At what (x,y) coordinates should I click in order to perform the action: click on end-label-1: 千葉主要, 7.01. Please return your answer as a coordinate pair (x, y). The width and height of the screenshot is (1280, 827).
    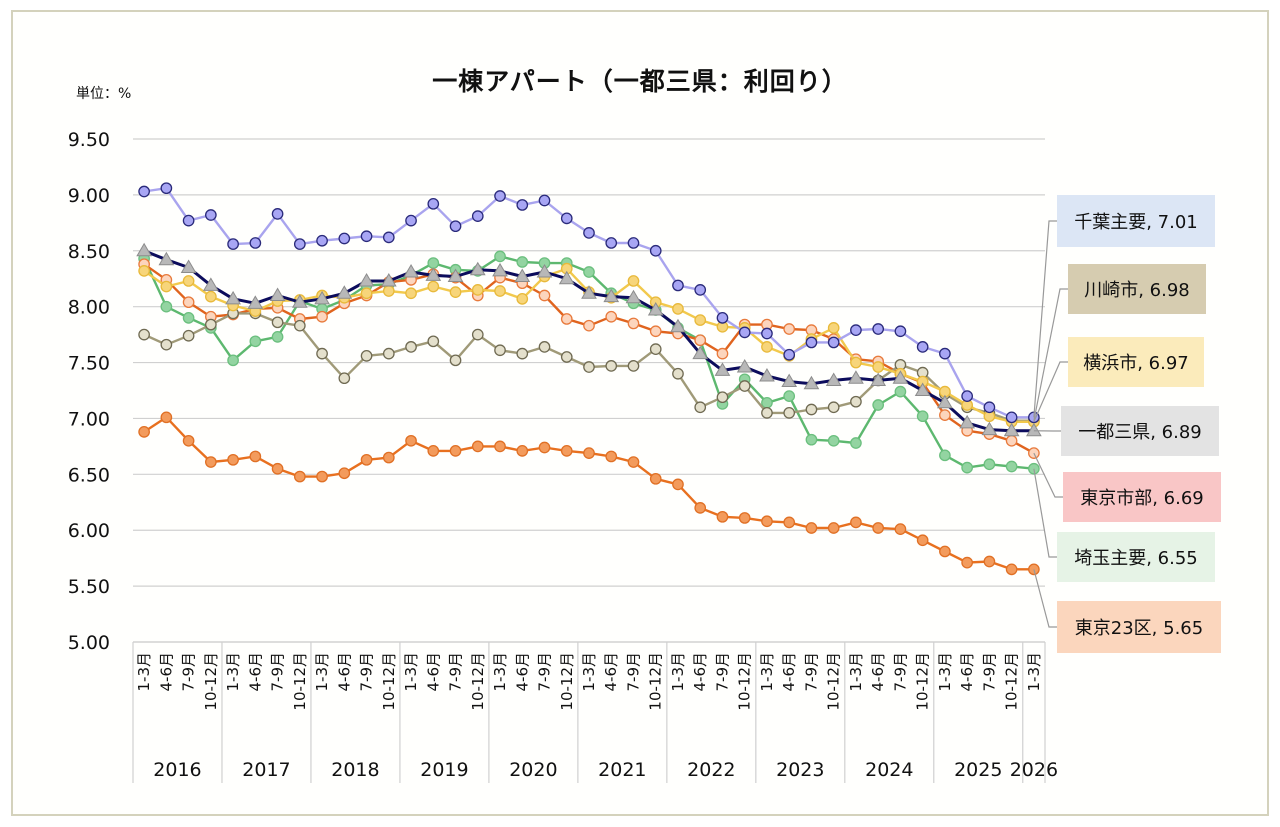
    Looking at the image, I should click on (1124, 306).